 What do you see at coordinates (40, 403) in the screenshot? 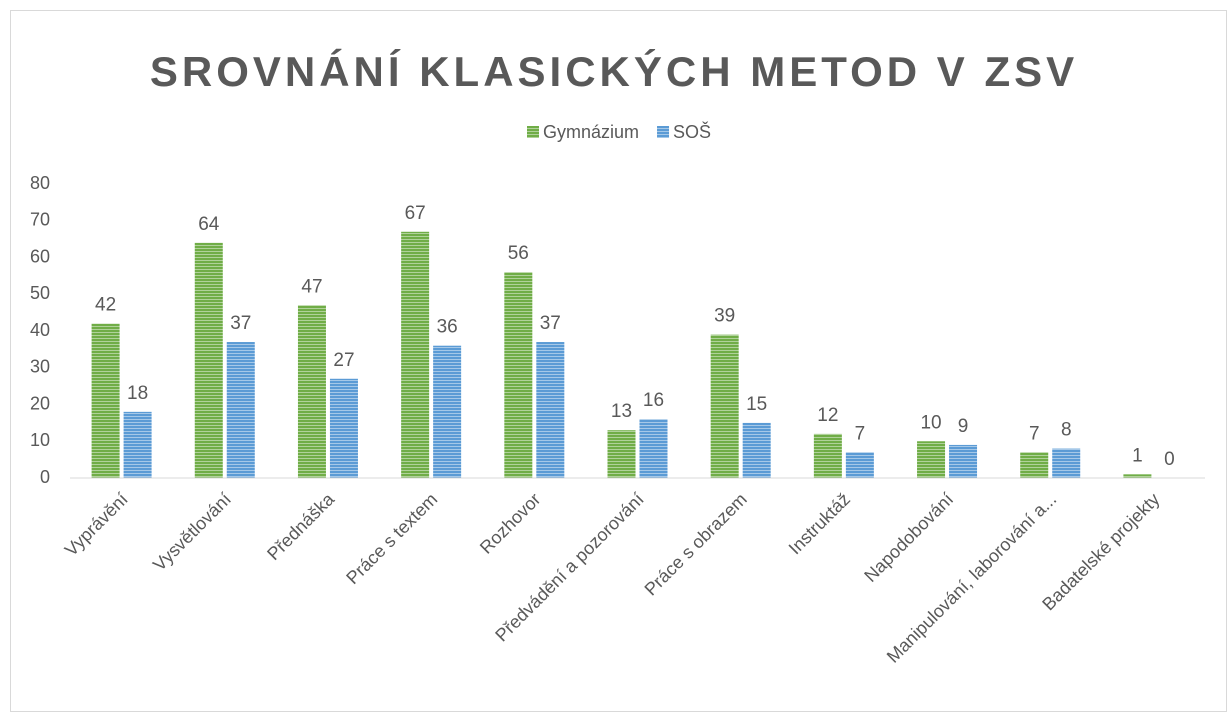
I see `y-tick-label: 20` at bounding box center [40, 403].